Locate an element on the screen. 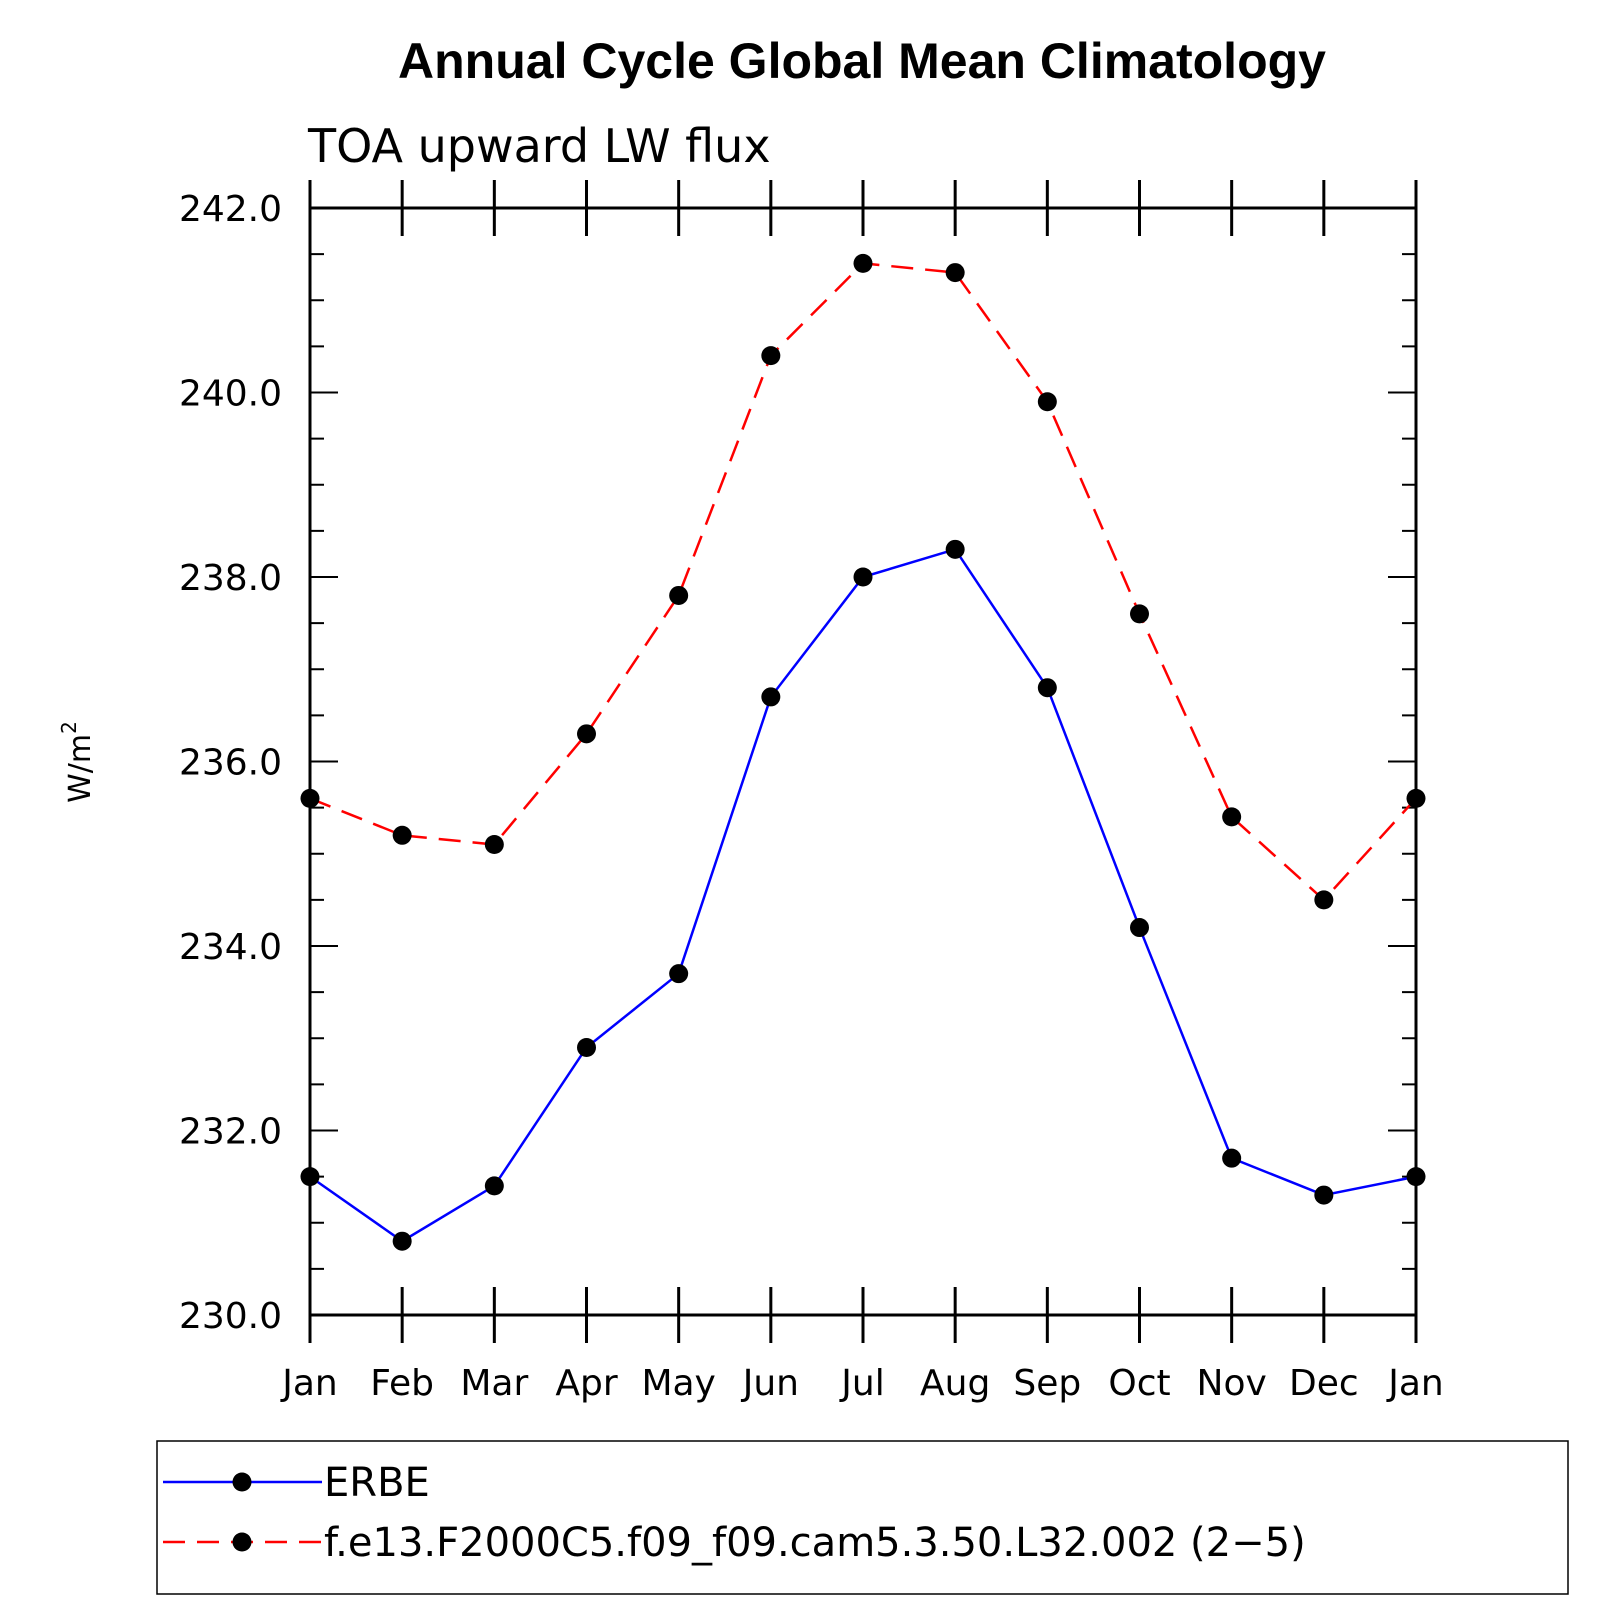 This screenshot has width=1613, height=1613. x-tick-label: Sep is located at coordinates (1047, 1383).